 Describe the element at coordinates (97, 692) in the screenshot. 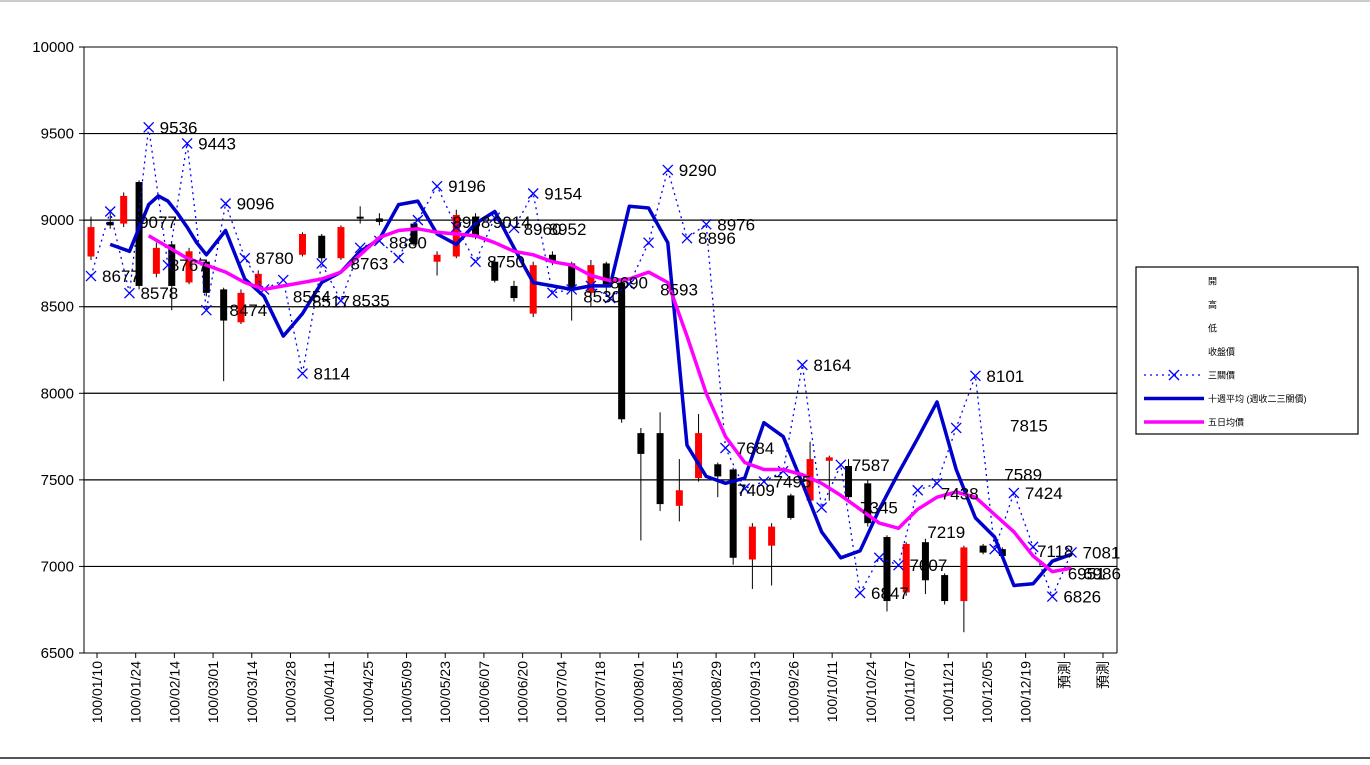

I see `x-tick-label: 100/01/10` at that location.